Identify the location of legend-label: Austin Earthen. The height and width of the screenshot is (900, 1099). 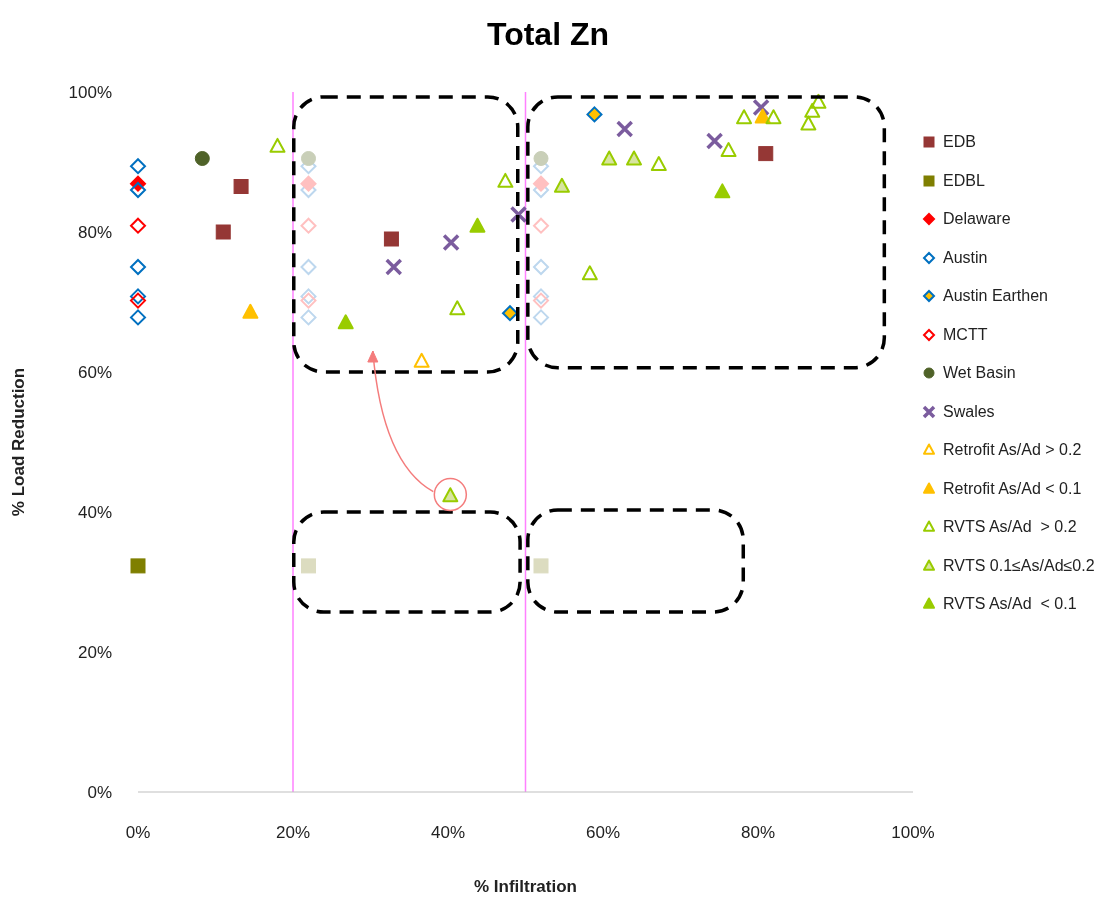
(995, 296).